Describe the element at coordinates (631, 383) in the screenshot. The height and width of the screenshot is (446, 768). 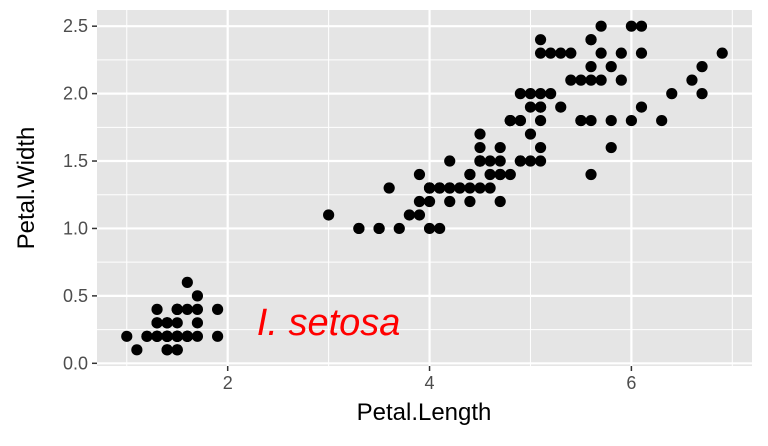
I see `x-tick-label: 6` at that location.